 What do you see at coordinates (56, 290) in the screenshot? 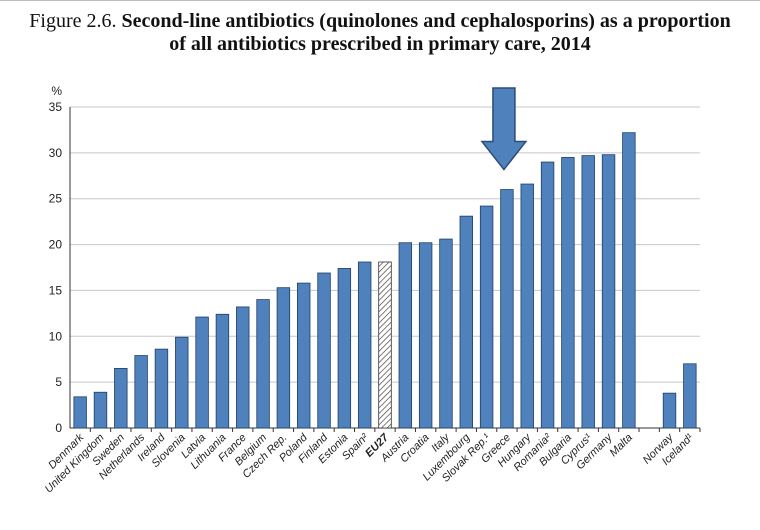
I see `y-tick-label-15: 15` at bounding box center [56, 290].